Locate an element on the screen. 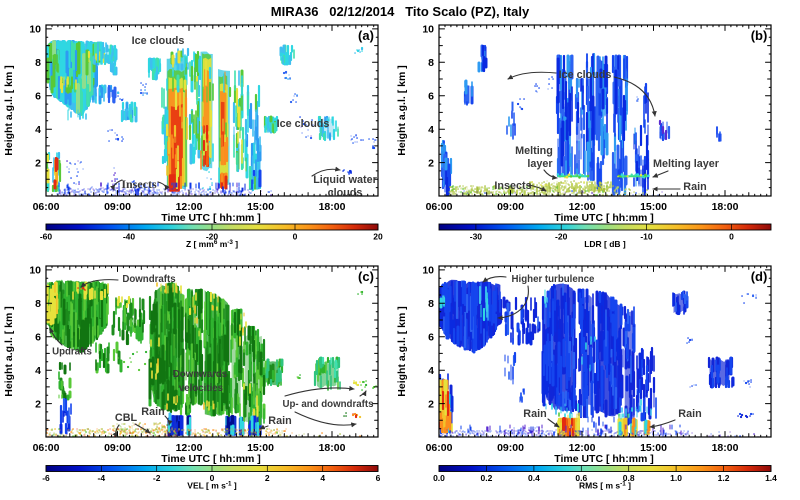 The width and height of the screenshot is (800, 500). svg-text: 20 is located at coordinates (378, 237).